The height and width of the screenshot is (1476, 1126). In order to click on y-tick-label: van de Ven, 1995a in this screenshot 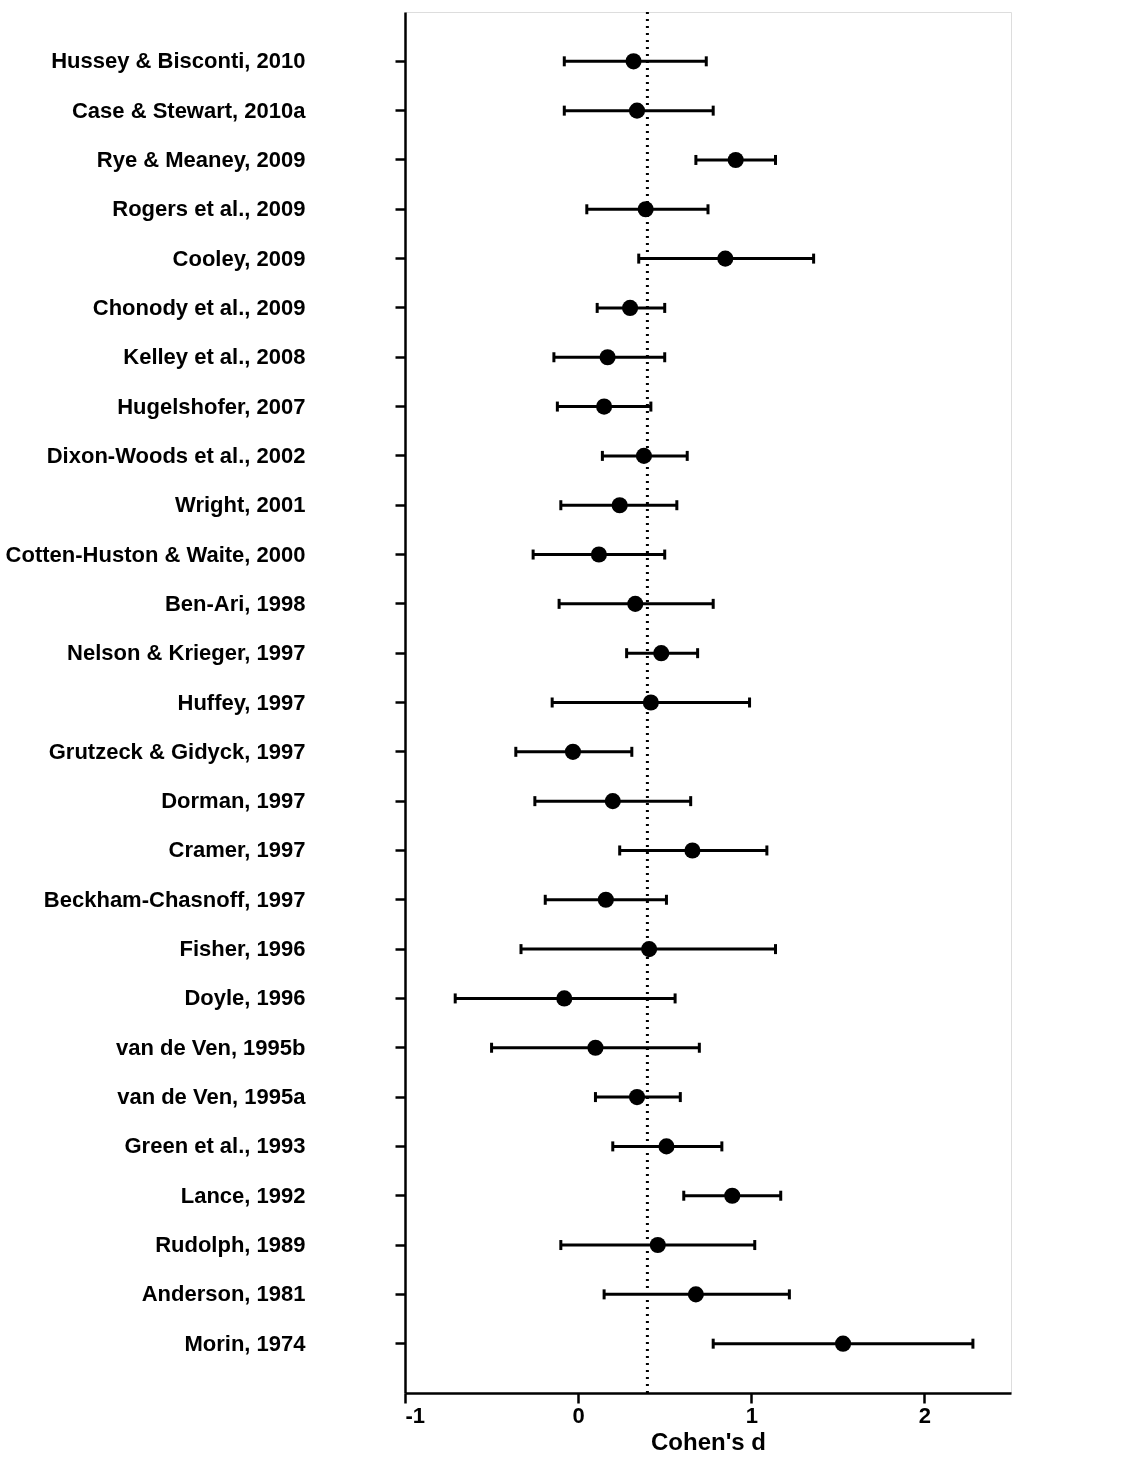, I will do `click(212, 1097)`.